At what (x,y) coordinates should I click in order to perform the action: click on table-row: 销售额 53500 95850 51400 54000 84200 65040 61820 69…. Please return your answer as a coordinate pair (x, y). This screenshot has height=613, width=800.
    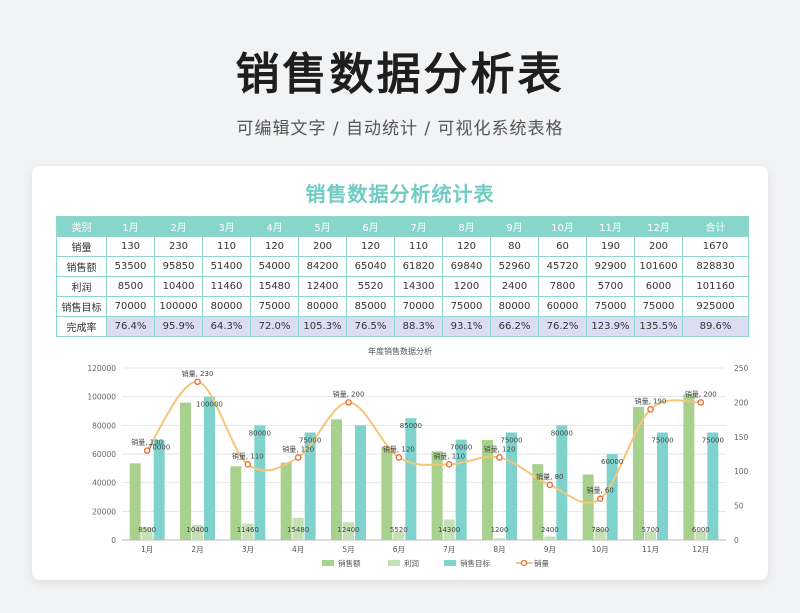
    Looking at the image, I should click on (402, 266).